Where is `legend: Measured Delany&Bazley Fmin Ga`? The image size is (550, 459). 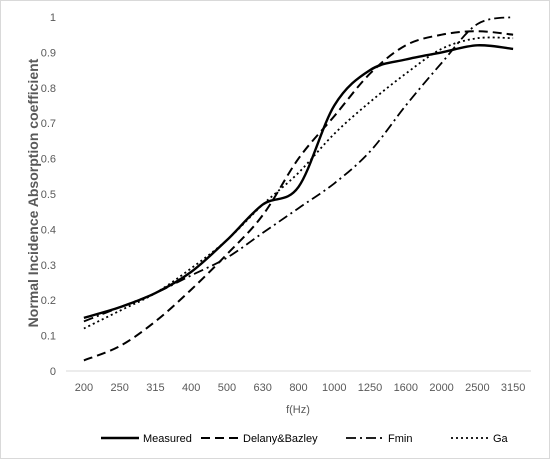 legend: Measured Delany&Bazley Fmin Ga is located at coordinates (305, 439).